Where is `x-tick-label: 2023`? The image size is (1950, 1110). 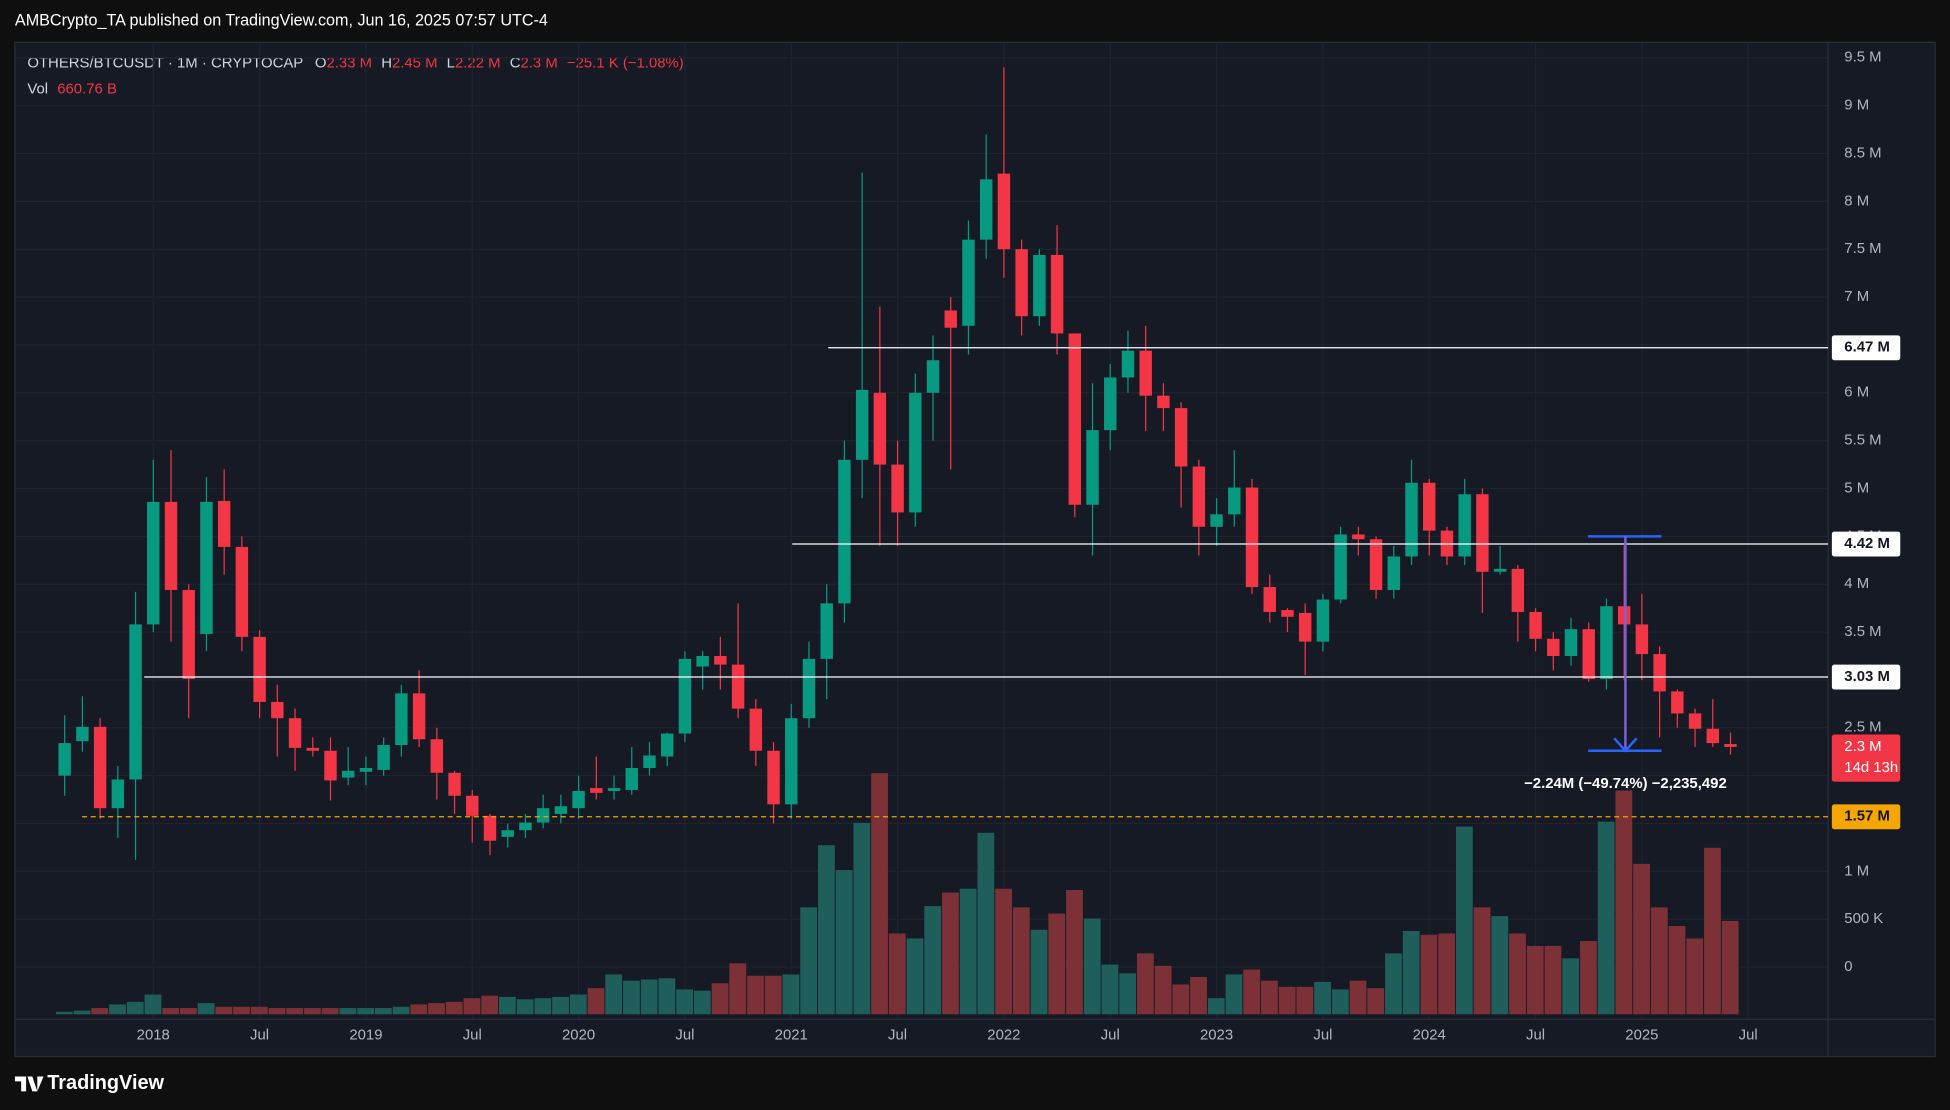 x-tick-label: 2023 is located at coordinates (1216, 1035).